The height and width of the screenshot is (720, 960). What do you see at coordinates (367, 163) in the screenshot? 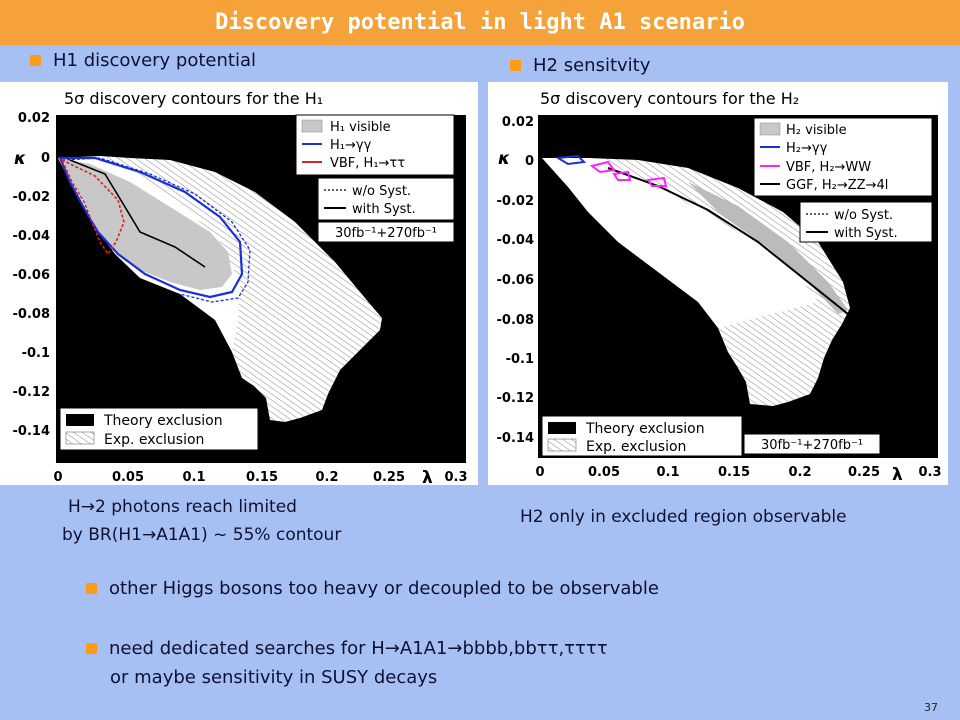
I see `legend-label: VBF, H₁→ττ` at bounding box center [367, 163].